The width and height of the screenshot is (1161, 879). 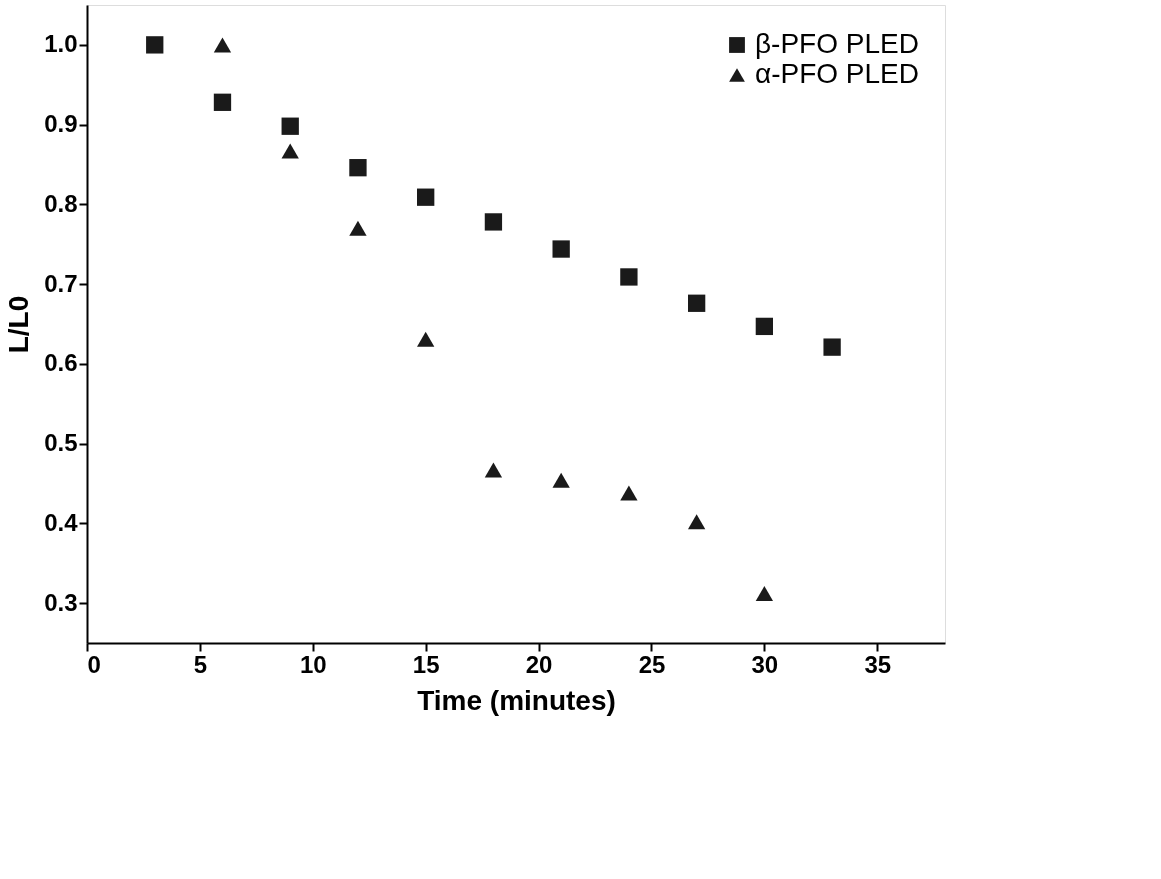 What do you see at coordinates (313, 664) in the screenshot?
I see `x-tick-label: 10` at bounding box center [313, 664].